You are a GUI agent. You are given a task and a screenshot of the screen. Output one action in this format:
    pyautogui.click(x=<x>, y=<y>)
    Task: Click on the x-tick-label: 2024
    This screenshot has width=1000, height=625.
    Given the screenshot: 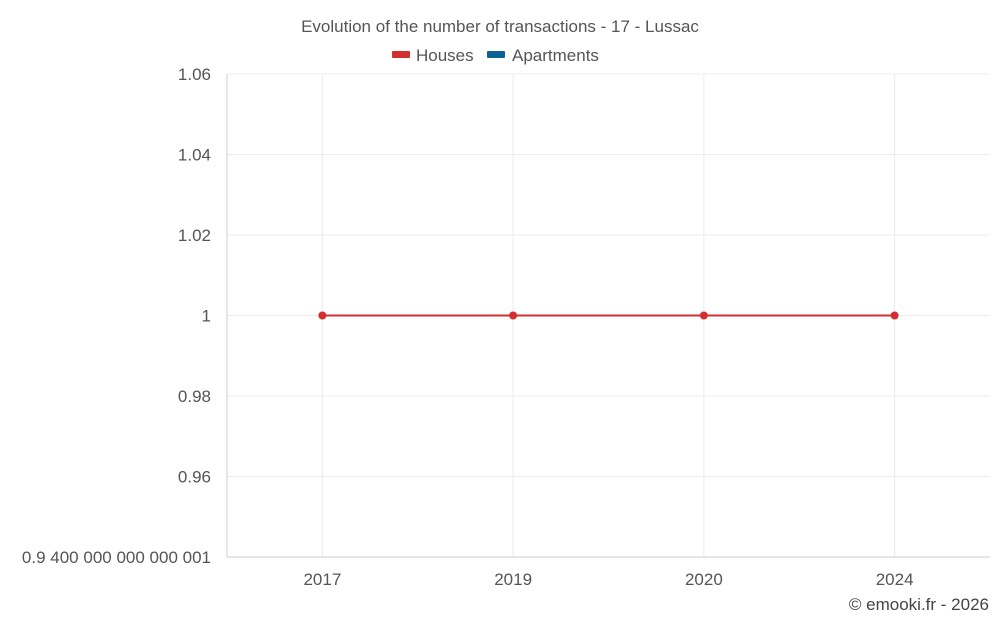 What is the action you would take?
    pyautogui.click(x=895, y=579)
    